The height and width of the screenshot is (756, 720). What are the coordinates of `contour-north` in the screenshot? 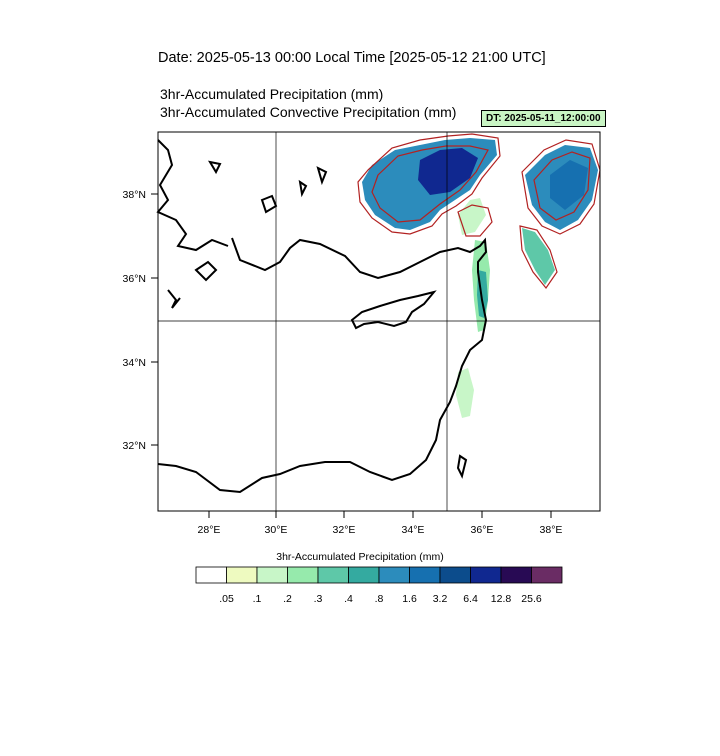 It's located at (429, 184).